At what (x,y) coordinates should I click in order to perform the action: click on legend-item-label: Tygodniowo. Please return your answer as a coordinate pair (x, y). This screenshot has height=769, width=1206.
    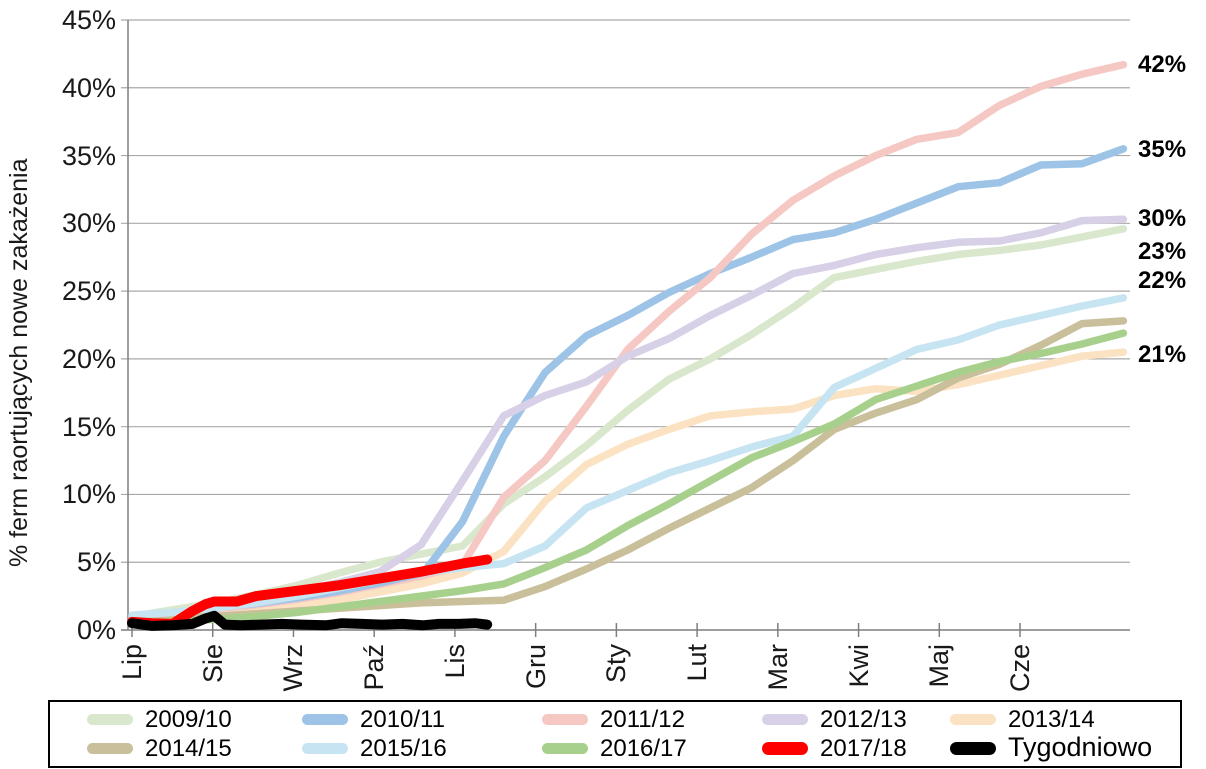
    Looking at the image, I should click on (1080, 747).